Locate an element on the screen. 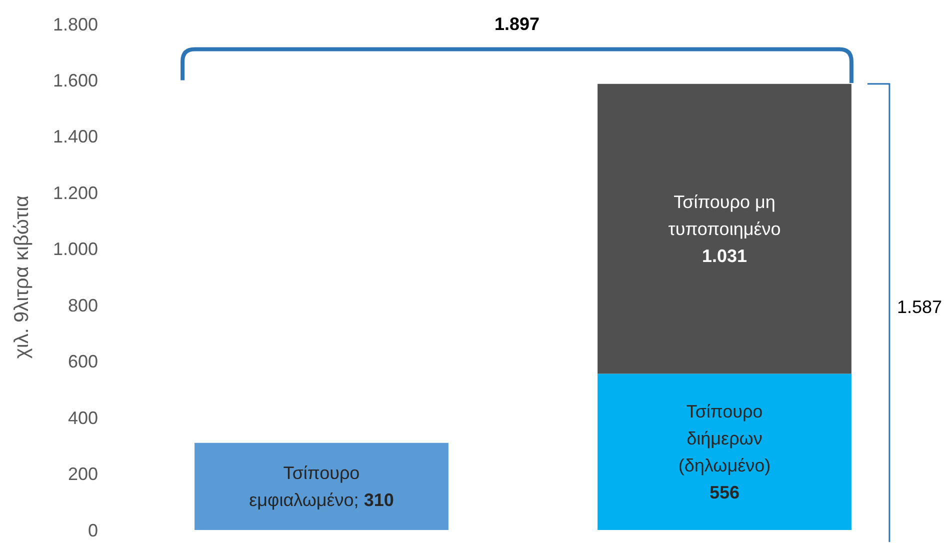  y-tick-label: 1.600 is located at coordinates (75, 80).